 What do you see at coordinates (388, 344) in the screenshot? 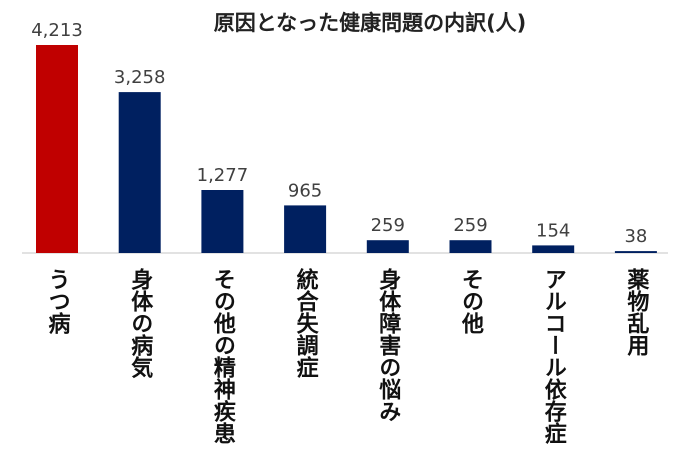
I see `category-label-5: 身体障害の悩み` at bounding box center [388, 344].